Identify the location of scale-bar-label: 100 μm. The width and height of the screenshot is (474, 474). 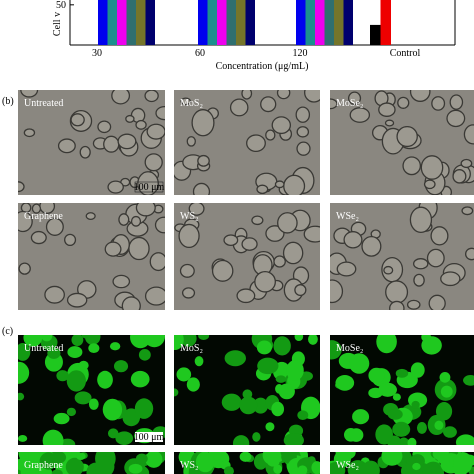
(149, 187).